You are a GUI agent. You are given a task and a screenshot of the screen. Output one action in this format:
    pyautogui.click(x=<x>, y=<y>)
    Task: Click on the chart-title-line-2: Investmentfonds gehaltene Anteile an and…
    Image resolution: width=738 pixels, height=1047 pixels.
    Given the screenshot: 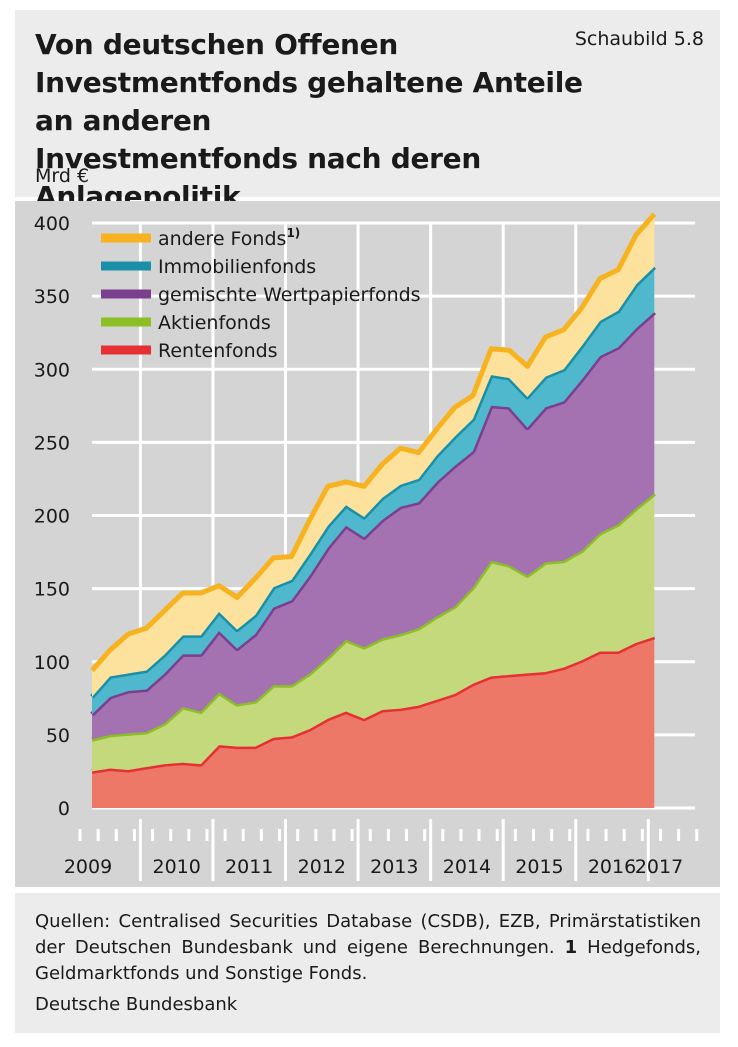 What is the action you would take?
    pyautogui.click(x=309, y=101)
    